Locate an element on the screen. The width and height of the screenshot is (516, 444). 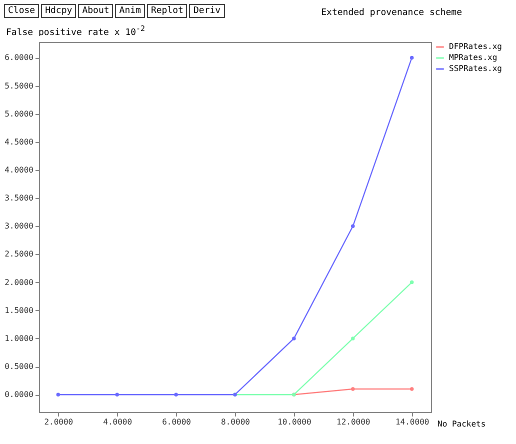
y-tick-label: 4.0000 is located at coordinates (19, 170).